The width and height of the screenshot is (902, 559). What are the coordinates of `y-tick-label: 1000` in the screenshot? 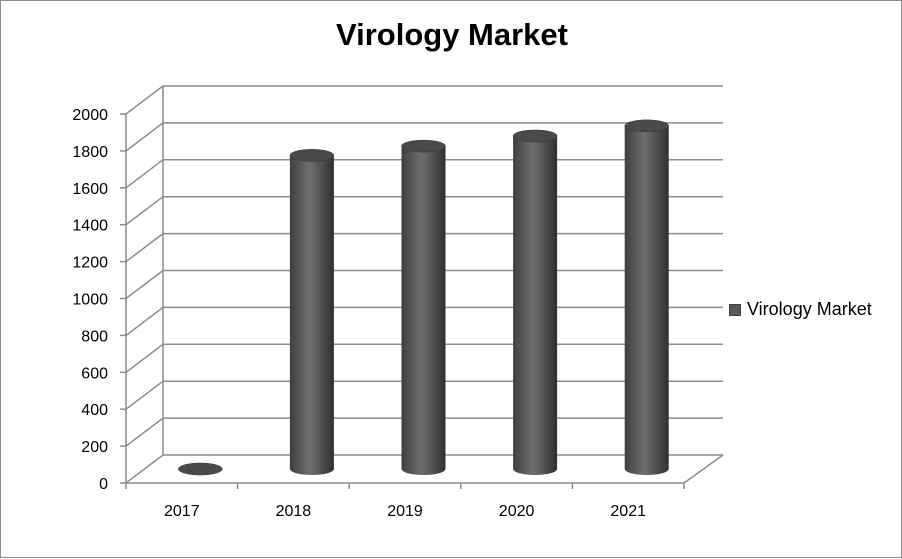 It's located at (90, 300).